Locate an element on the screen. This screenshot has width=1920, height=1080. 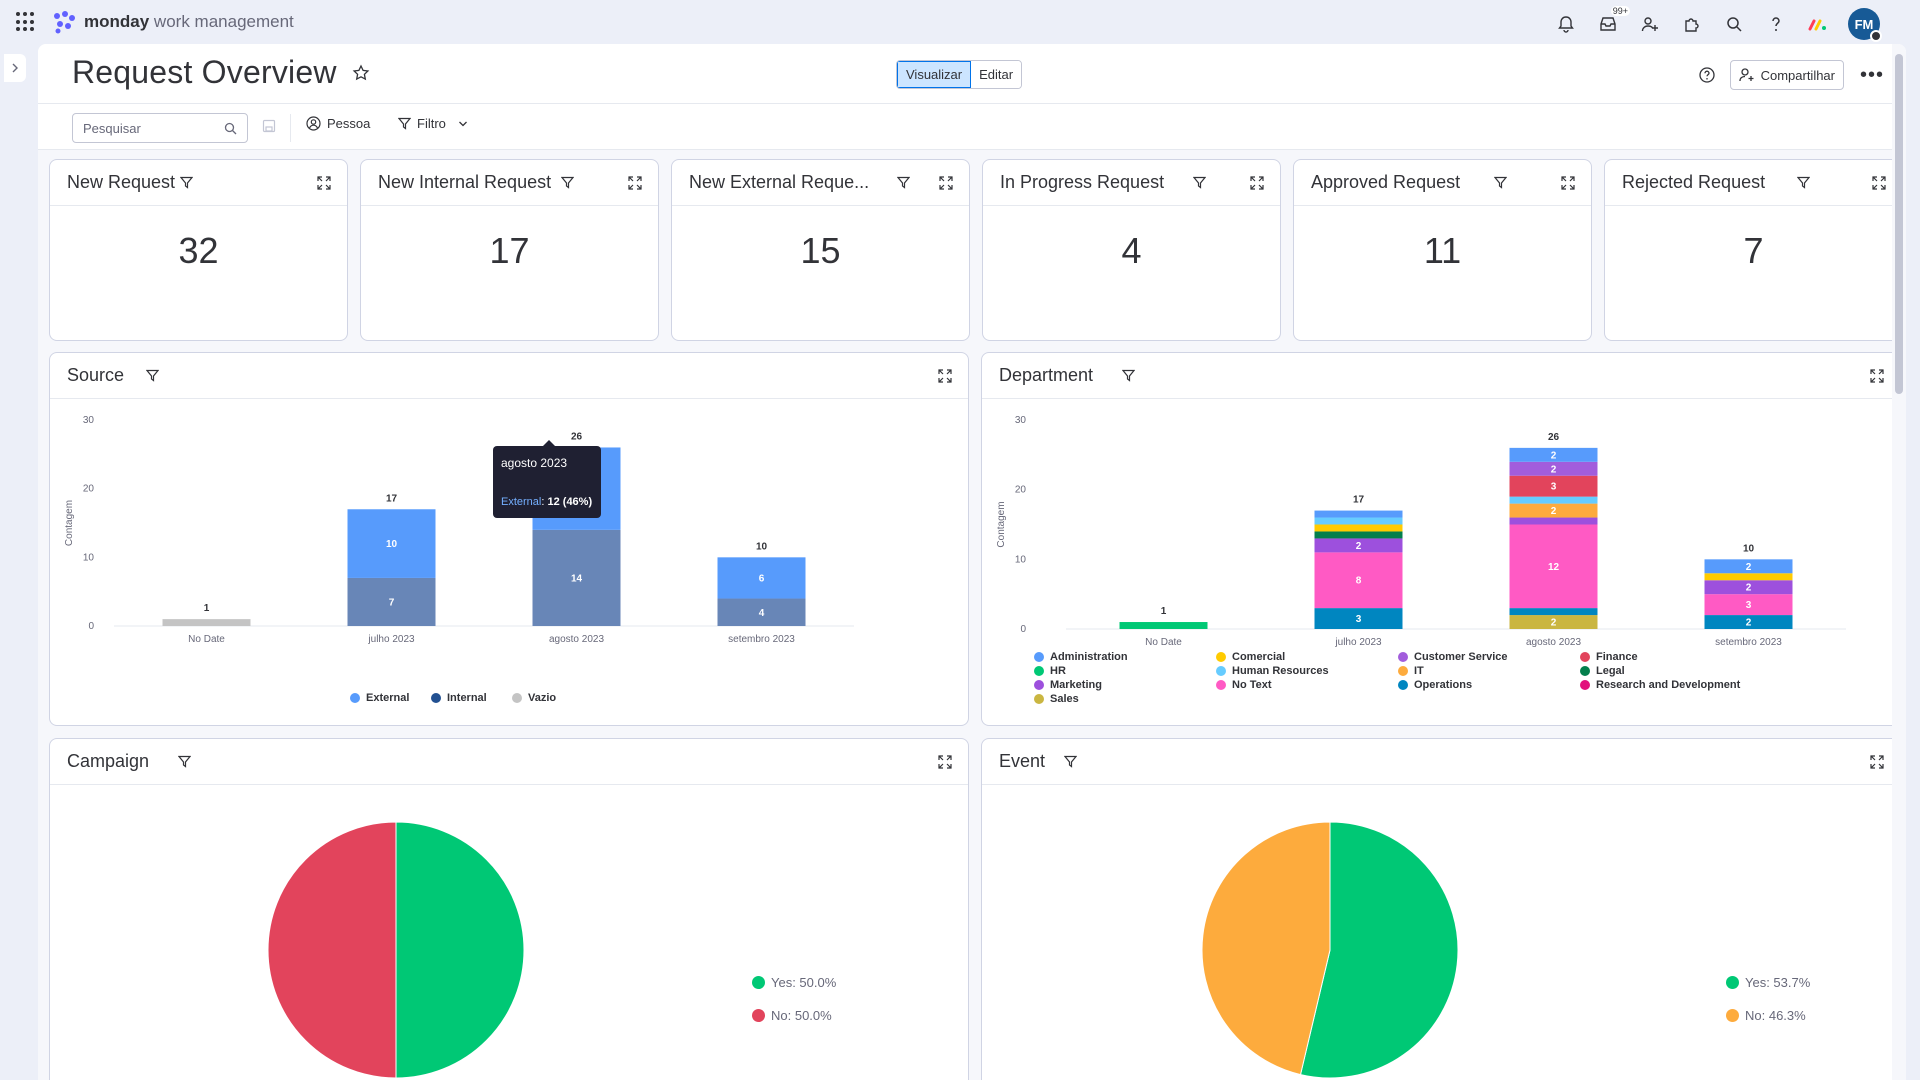
x-tick-label: No Date is located at coordinates (1163, 642).